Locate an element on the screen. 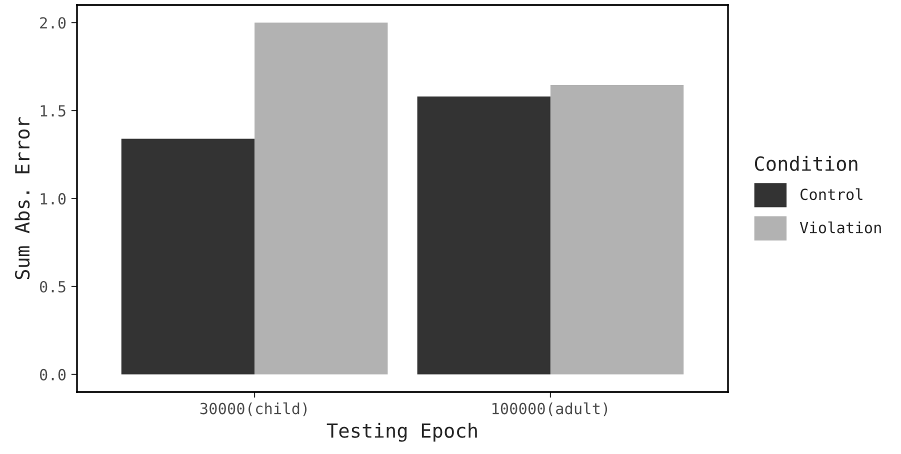  y-tick-label: 2.0 is located at coordinates (53, 23).